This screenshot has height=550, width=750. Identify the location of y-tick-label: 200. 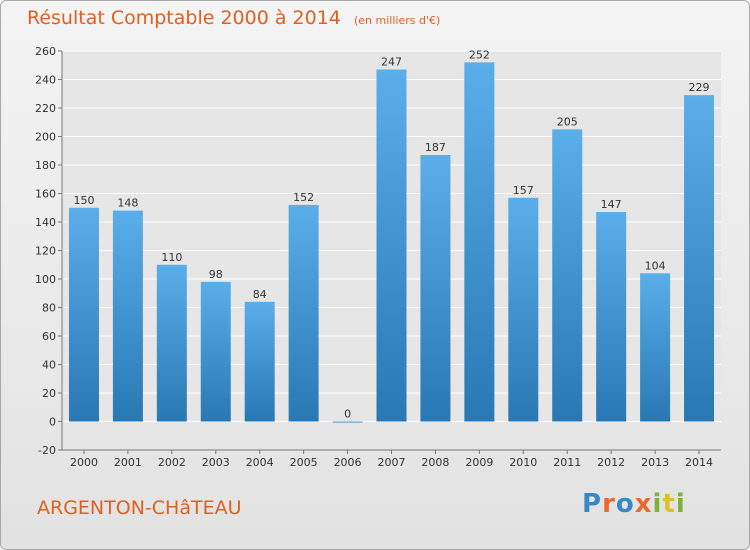
(45, 137).